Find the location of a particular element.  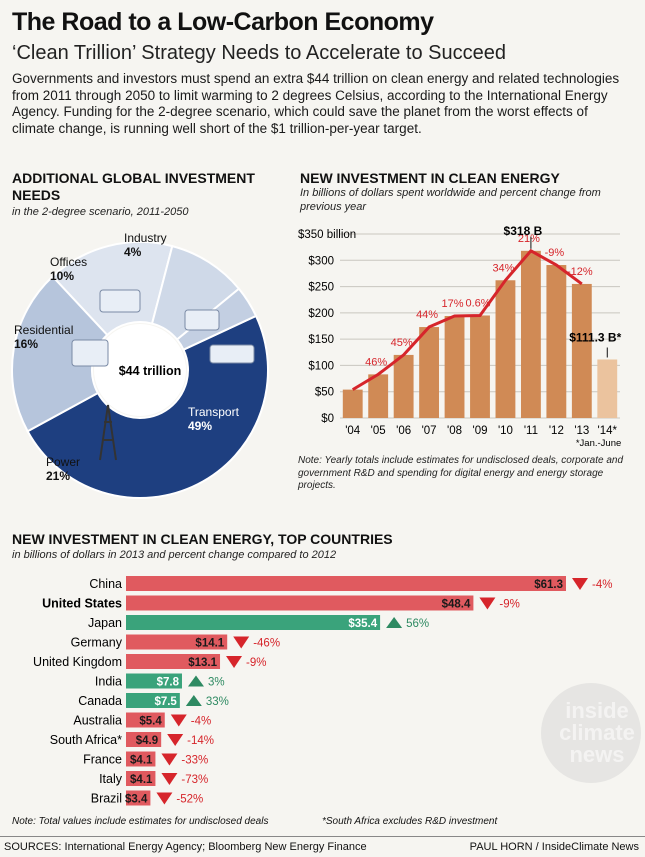

jan-june-footnote: *Jan.-June is located at coordinates (598, 443).